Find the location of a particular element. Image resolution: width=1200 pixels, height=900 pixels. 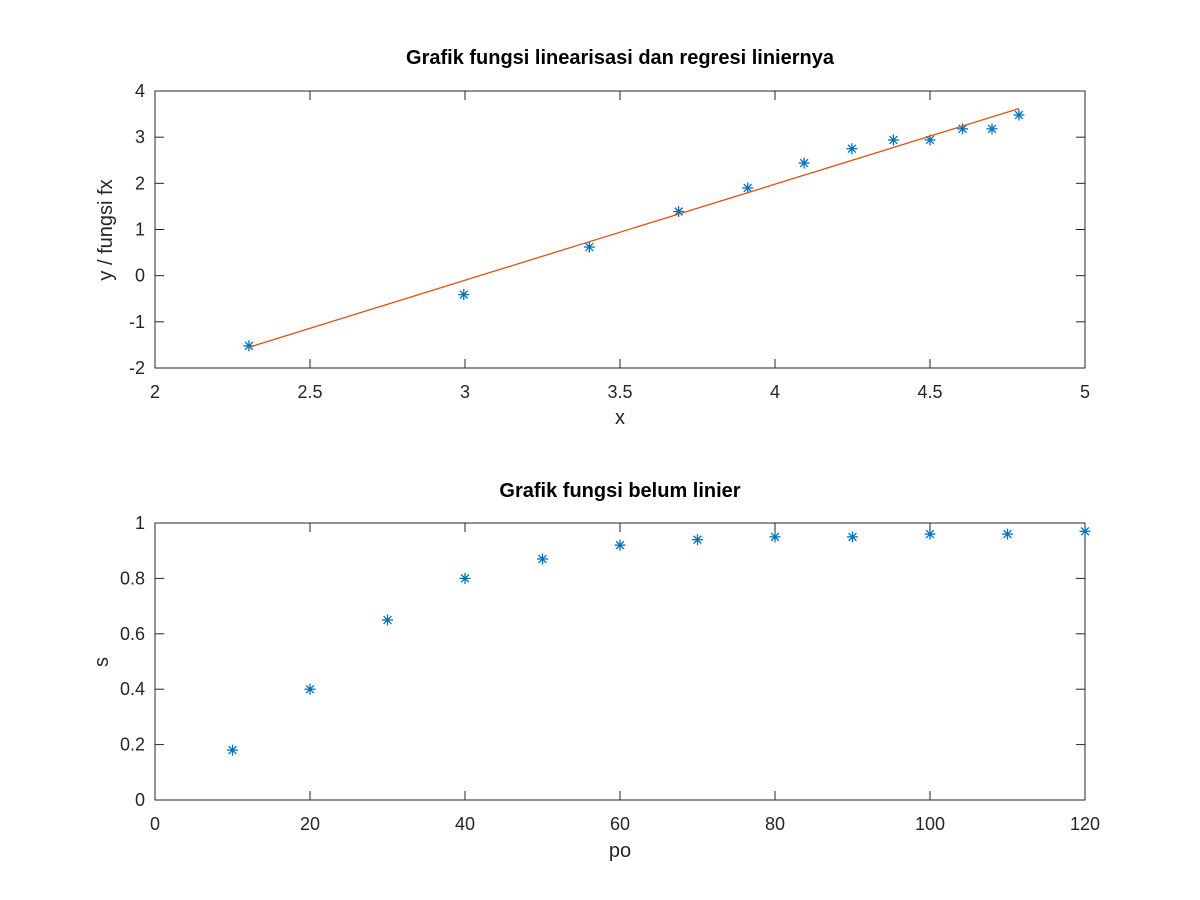

x-axis-label: x is located at coordinates (620, 418).